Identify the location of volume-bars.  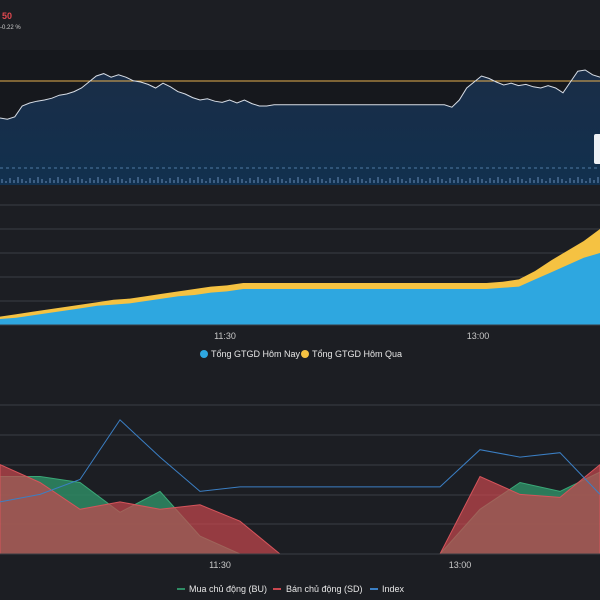
(300, 180).